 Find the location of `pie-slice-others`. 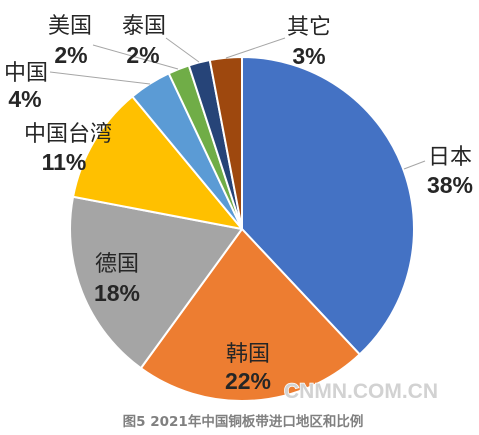

pie-slice-others is located at coordinates (225, 143).